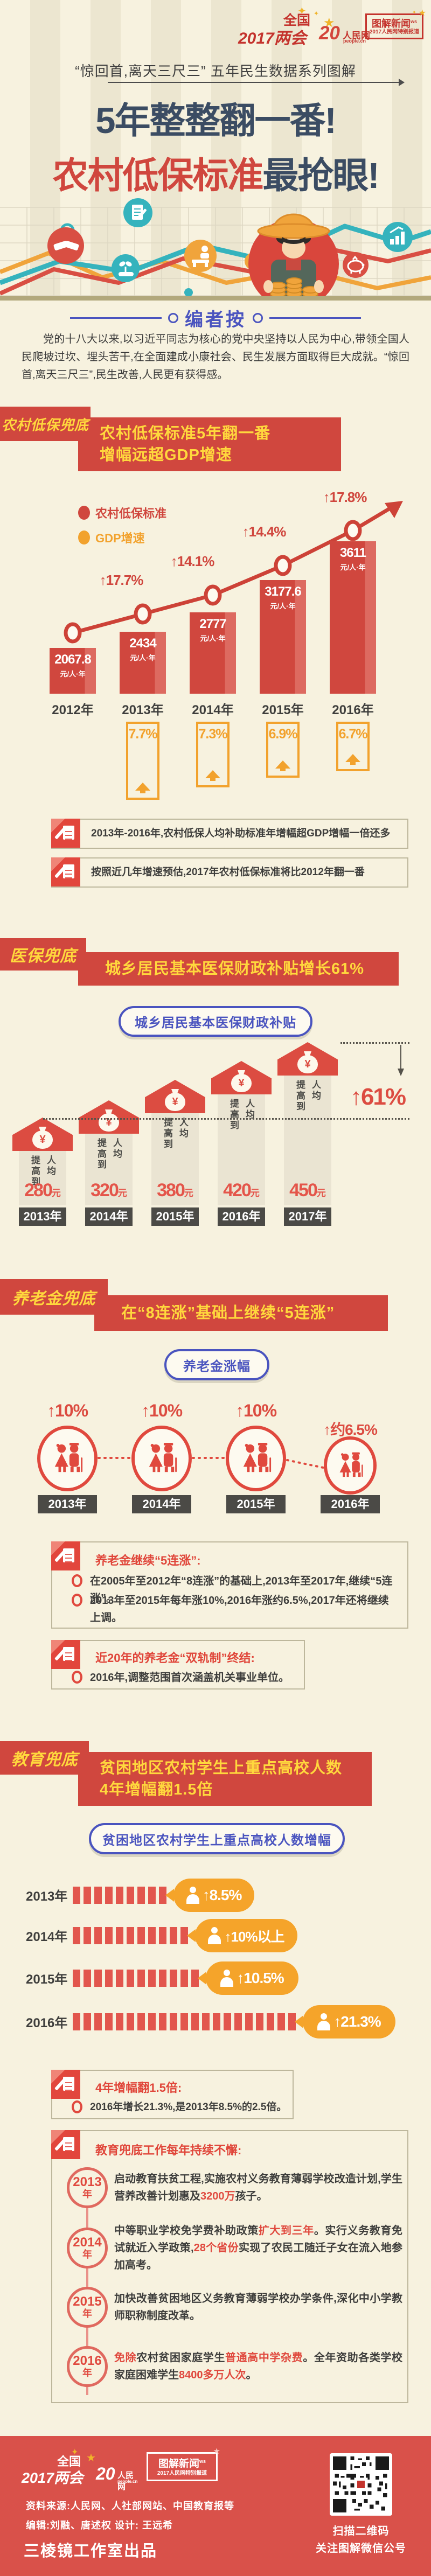 The width and height of the screenshot is (431, 2576). What do you see at coordinates (130, 1935) in the screenshot?
I see `segmented-bar-2014` at bounding box center [130, 1935].